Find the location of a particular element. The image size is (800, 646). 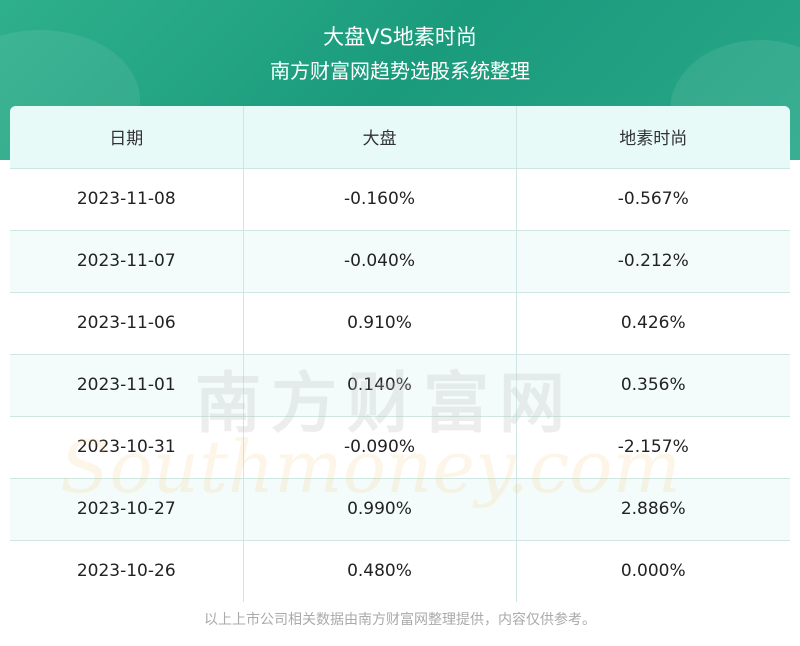

column-header-market: 大盘 is located at coordinates (380, 137).